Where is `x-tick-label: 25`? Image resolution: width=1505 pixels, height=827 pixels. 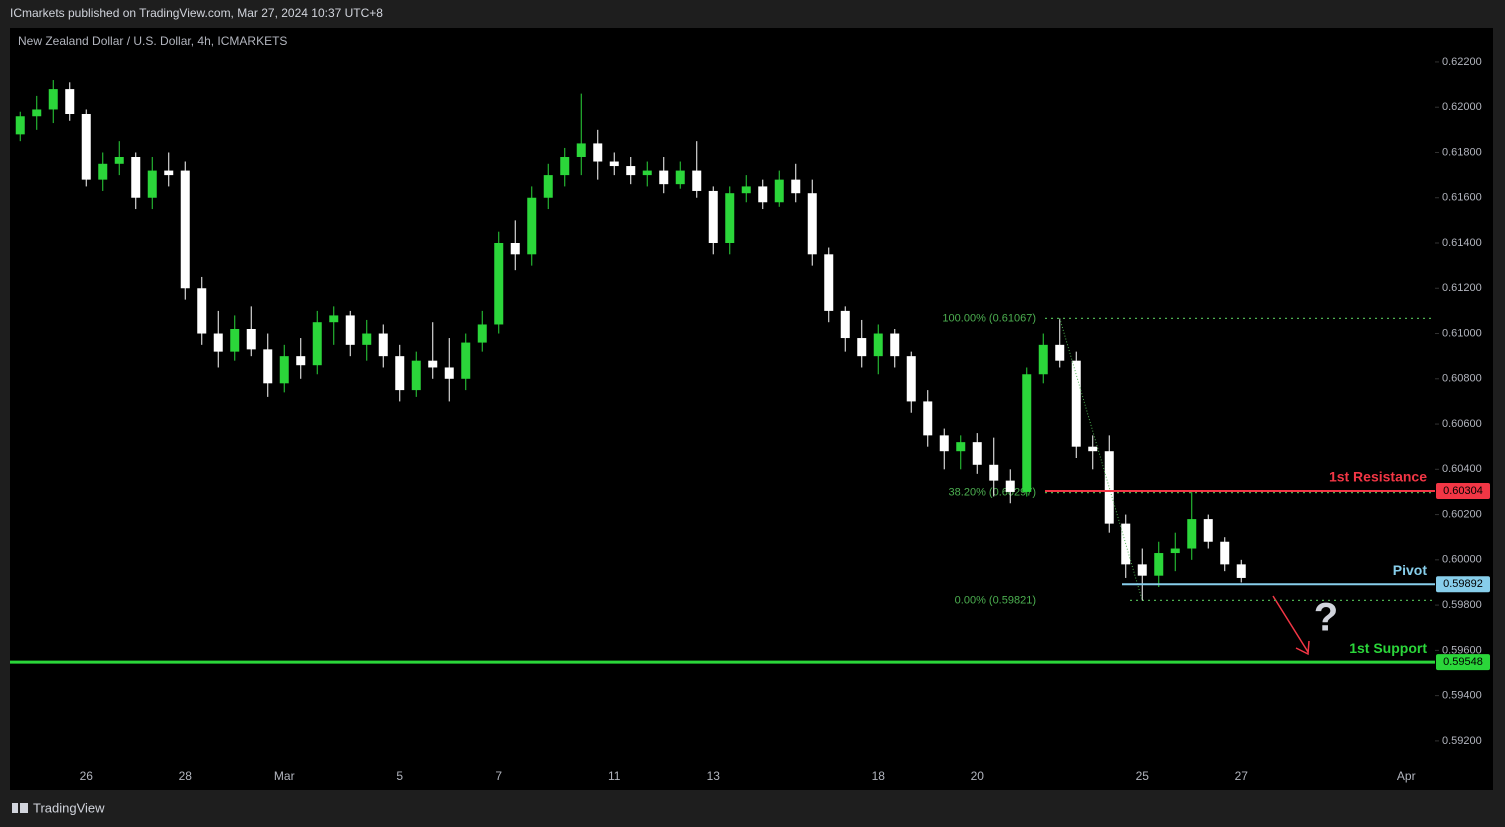
x-tick-label: 25 is located at coordinates (1143, 776).